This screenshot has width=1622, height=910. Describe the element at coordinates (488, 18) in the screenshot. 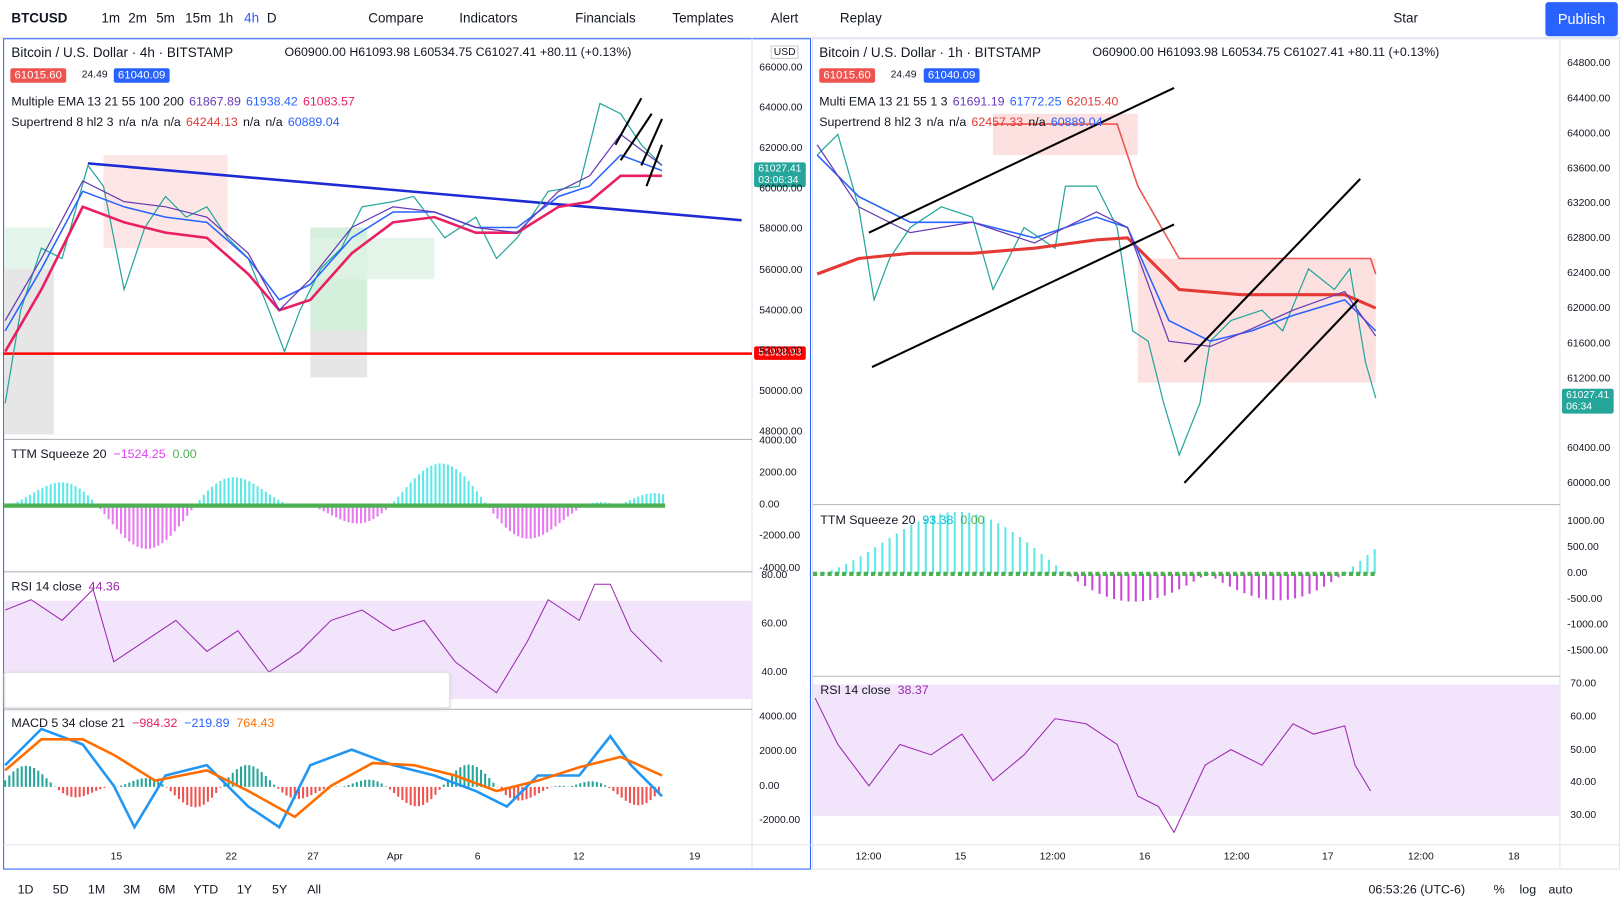

I see `indicators-button: Indicators` at that location.